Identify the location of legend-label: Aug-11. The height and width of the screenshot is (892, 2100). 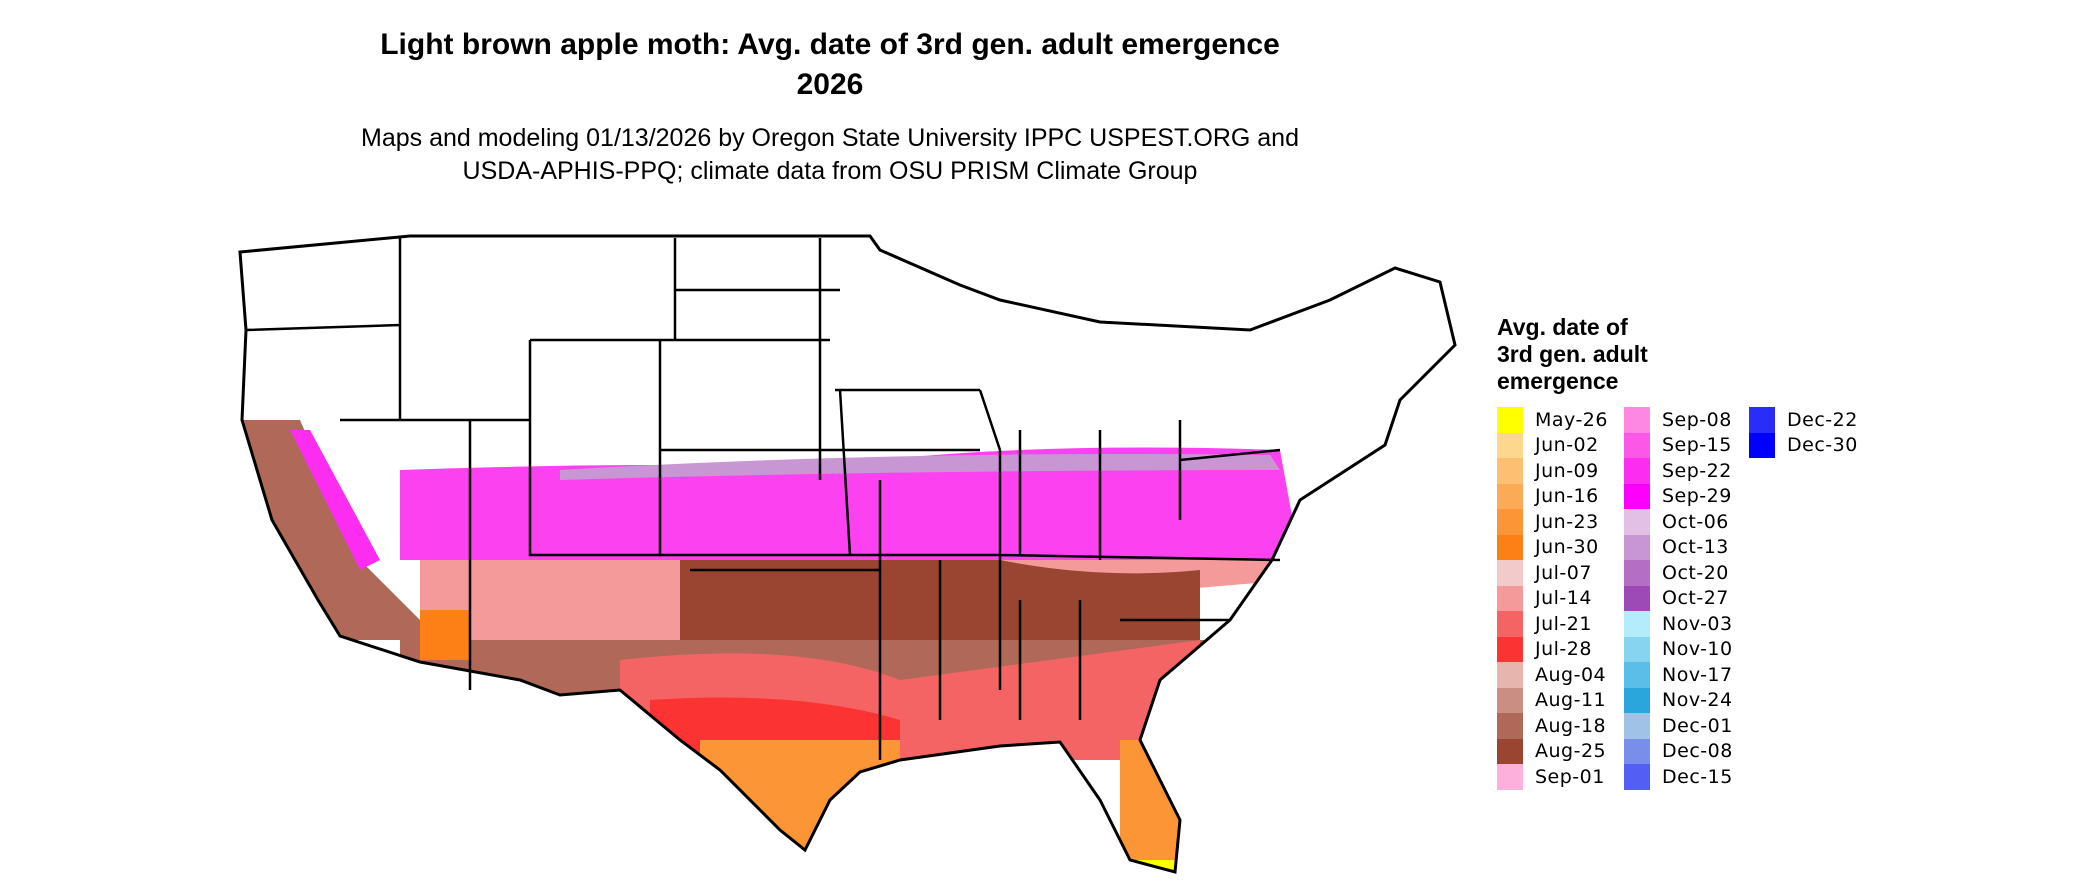
(1571, 700).